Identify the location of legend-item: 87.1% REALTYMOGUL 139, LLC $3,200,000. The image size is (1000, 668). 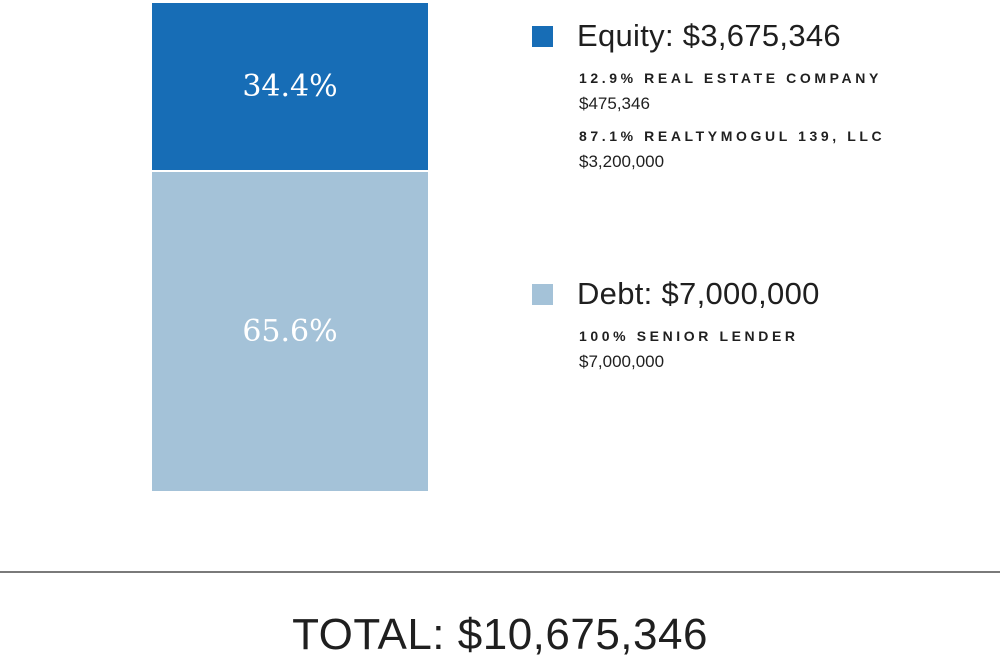
(732, 150).